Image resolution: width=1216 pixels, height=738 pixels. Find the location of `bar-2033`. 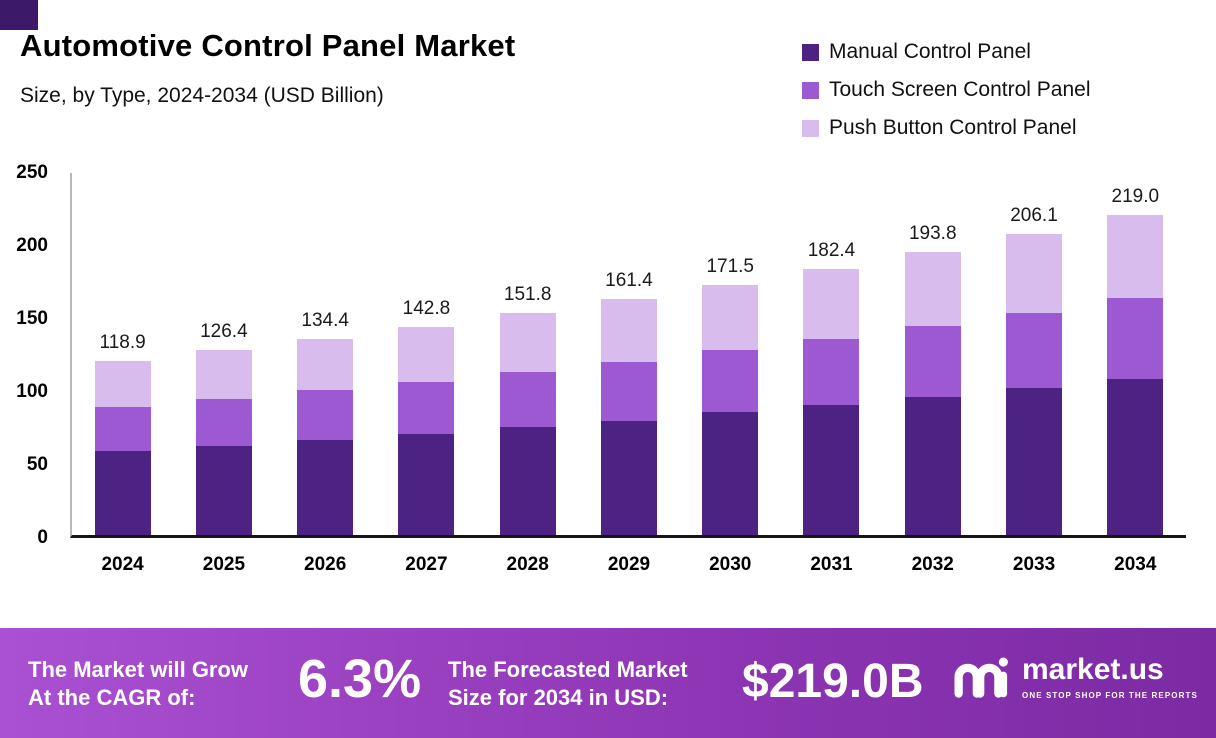

bar-2033 is located at coordinates (1034, 384).